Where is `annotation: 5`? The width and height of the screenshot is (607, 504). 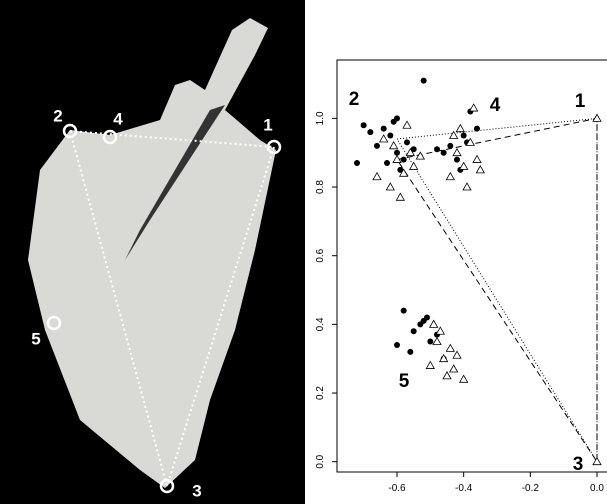 annotation: 5 is located at coordinates (404, 381).